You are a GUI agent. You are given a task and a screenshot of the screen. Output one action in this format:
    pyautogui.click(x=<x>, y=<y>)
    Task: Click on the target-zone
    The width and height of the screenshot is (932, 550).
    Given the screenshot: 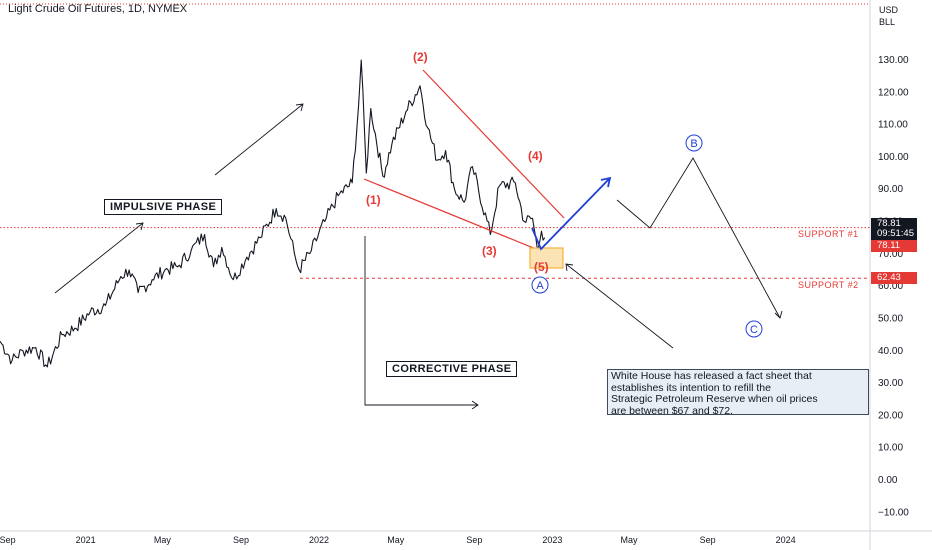 What is the action you would take?
    pyautogui.click(x=546, y=258)
    